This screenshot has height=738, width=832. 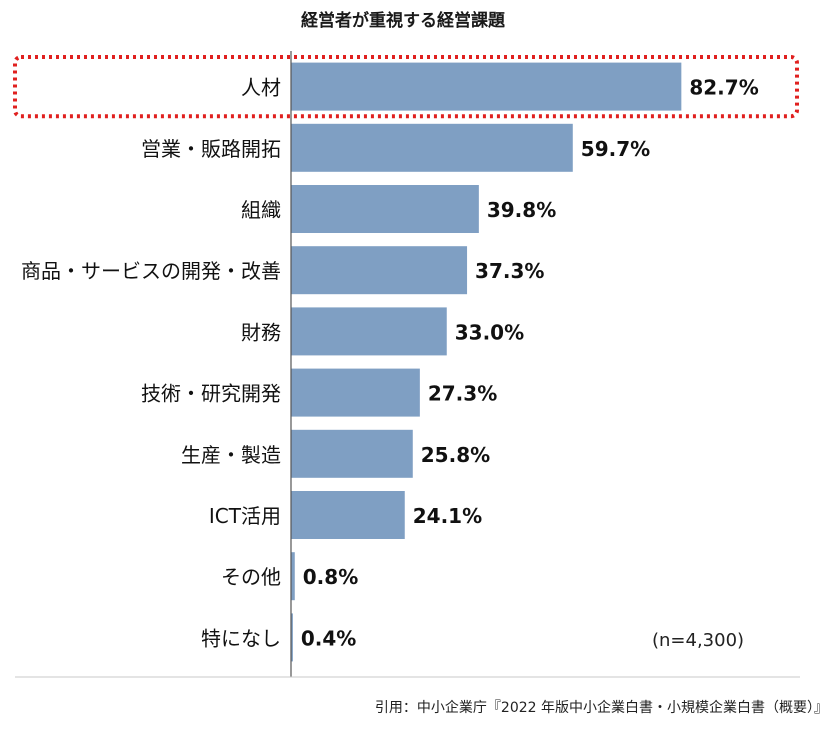 What do you see at coordinates (151, 271) in the screenshot?
I see `category-label: 商品・サービスの開発・改善` at bounding box center [151, 271].